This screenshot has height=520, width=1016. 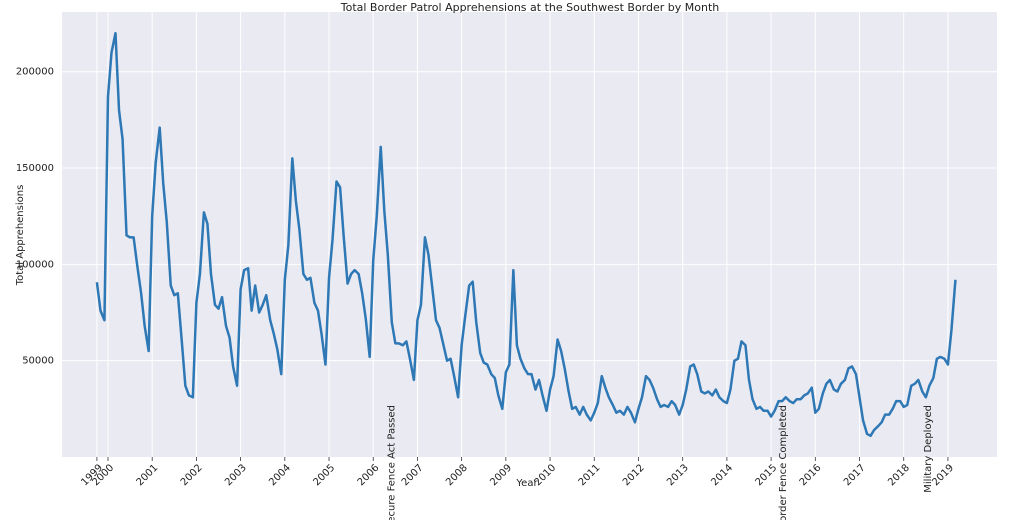 I want to click on x-tick-label: 2002, so click(x=192, y=475).